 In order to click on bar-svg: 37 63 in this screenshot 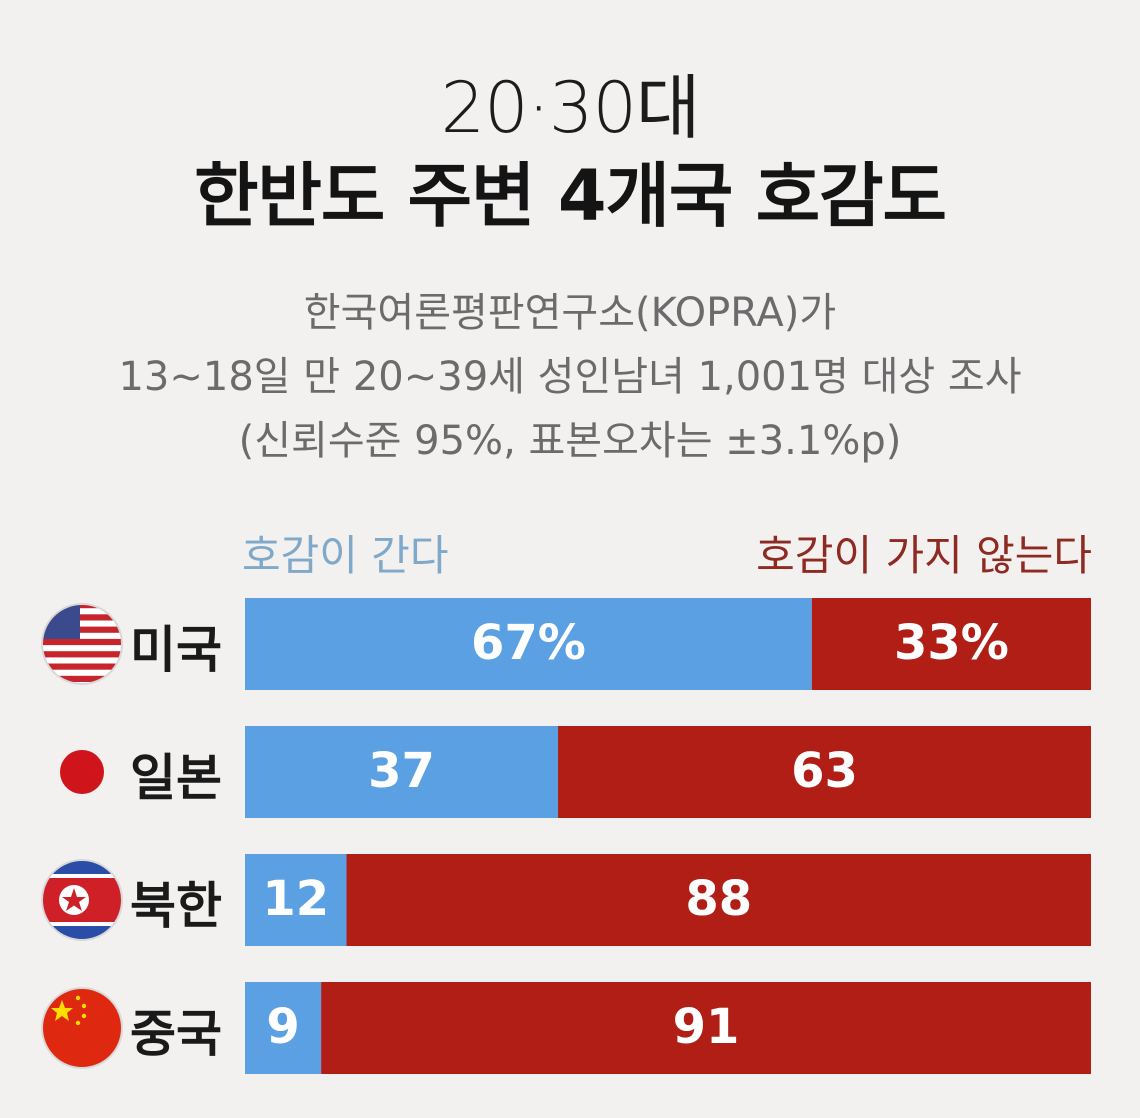, I will do `click(668, 772)`.